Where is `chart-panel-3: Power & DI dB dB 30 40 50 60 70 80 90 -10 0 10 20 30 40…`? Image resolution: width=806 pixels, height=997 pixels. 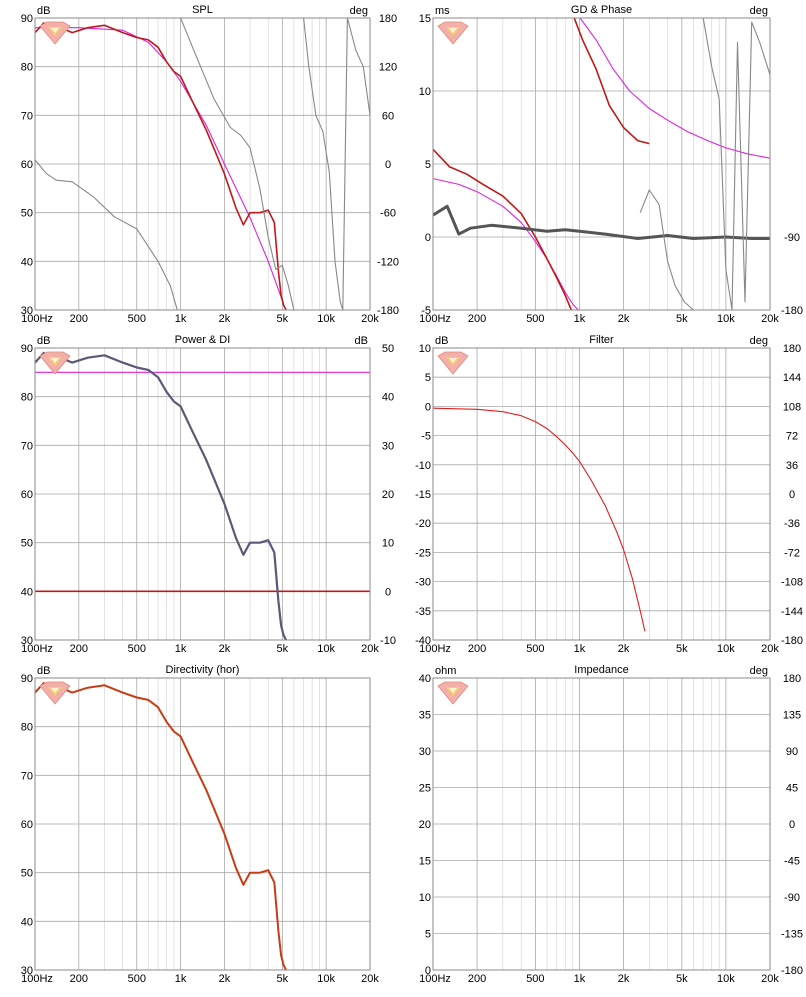 chart-panel-3: Power & DI dB dB 30 40 50 60 70 80 90 -10 0 10 20 30 40… is located at coordinates (208, 494).